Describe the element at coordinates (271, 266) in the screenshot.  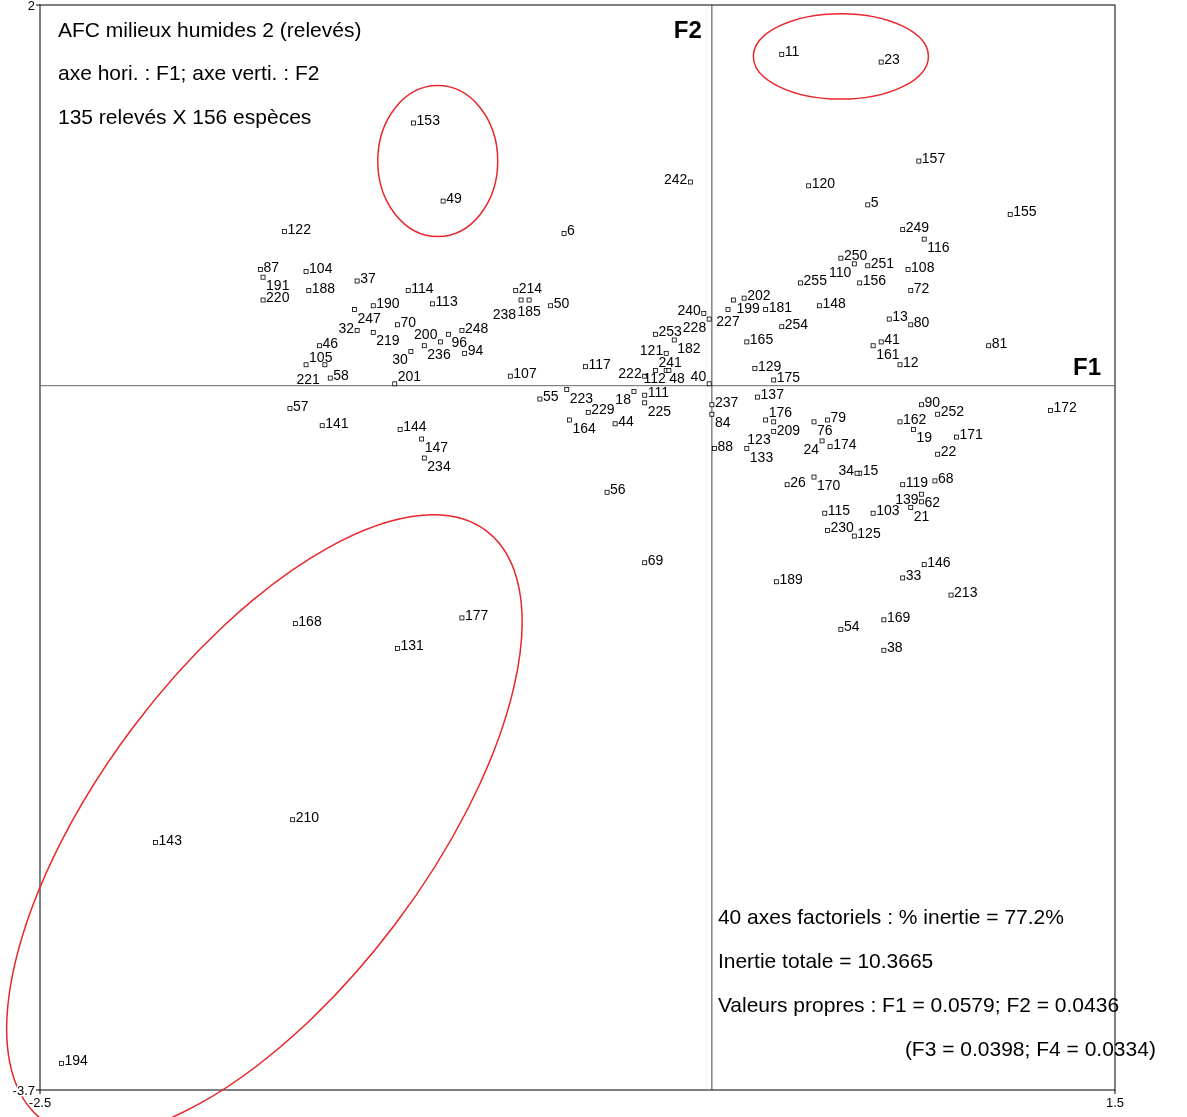
I see `annotation: 87` at that location.